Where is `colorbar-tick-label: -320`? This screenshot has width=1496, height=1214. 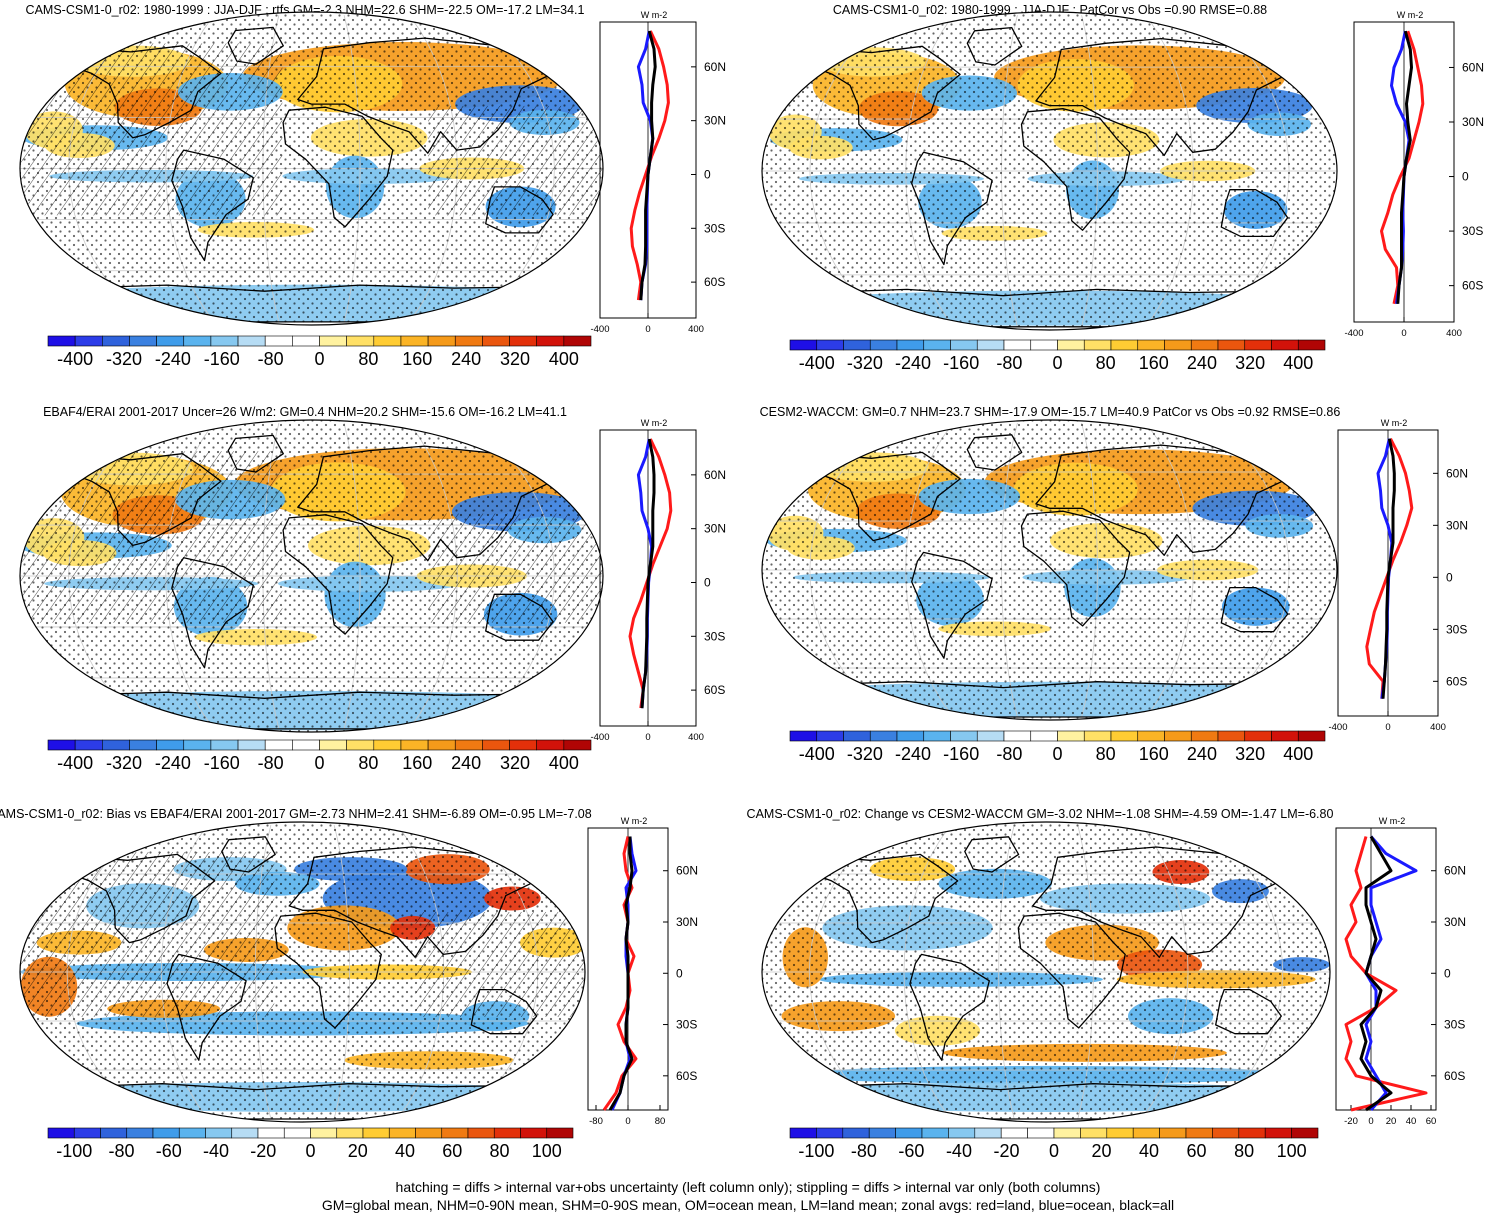 colorbar-tick-label: -320 is located at coordinates (124, 763).